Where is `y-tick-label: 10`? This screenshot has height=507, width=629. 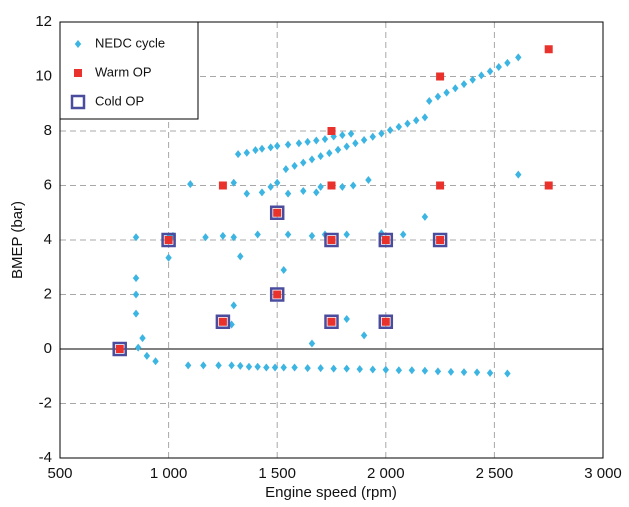 y-tick-label: 10 is located at coordinates (43, 75).